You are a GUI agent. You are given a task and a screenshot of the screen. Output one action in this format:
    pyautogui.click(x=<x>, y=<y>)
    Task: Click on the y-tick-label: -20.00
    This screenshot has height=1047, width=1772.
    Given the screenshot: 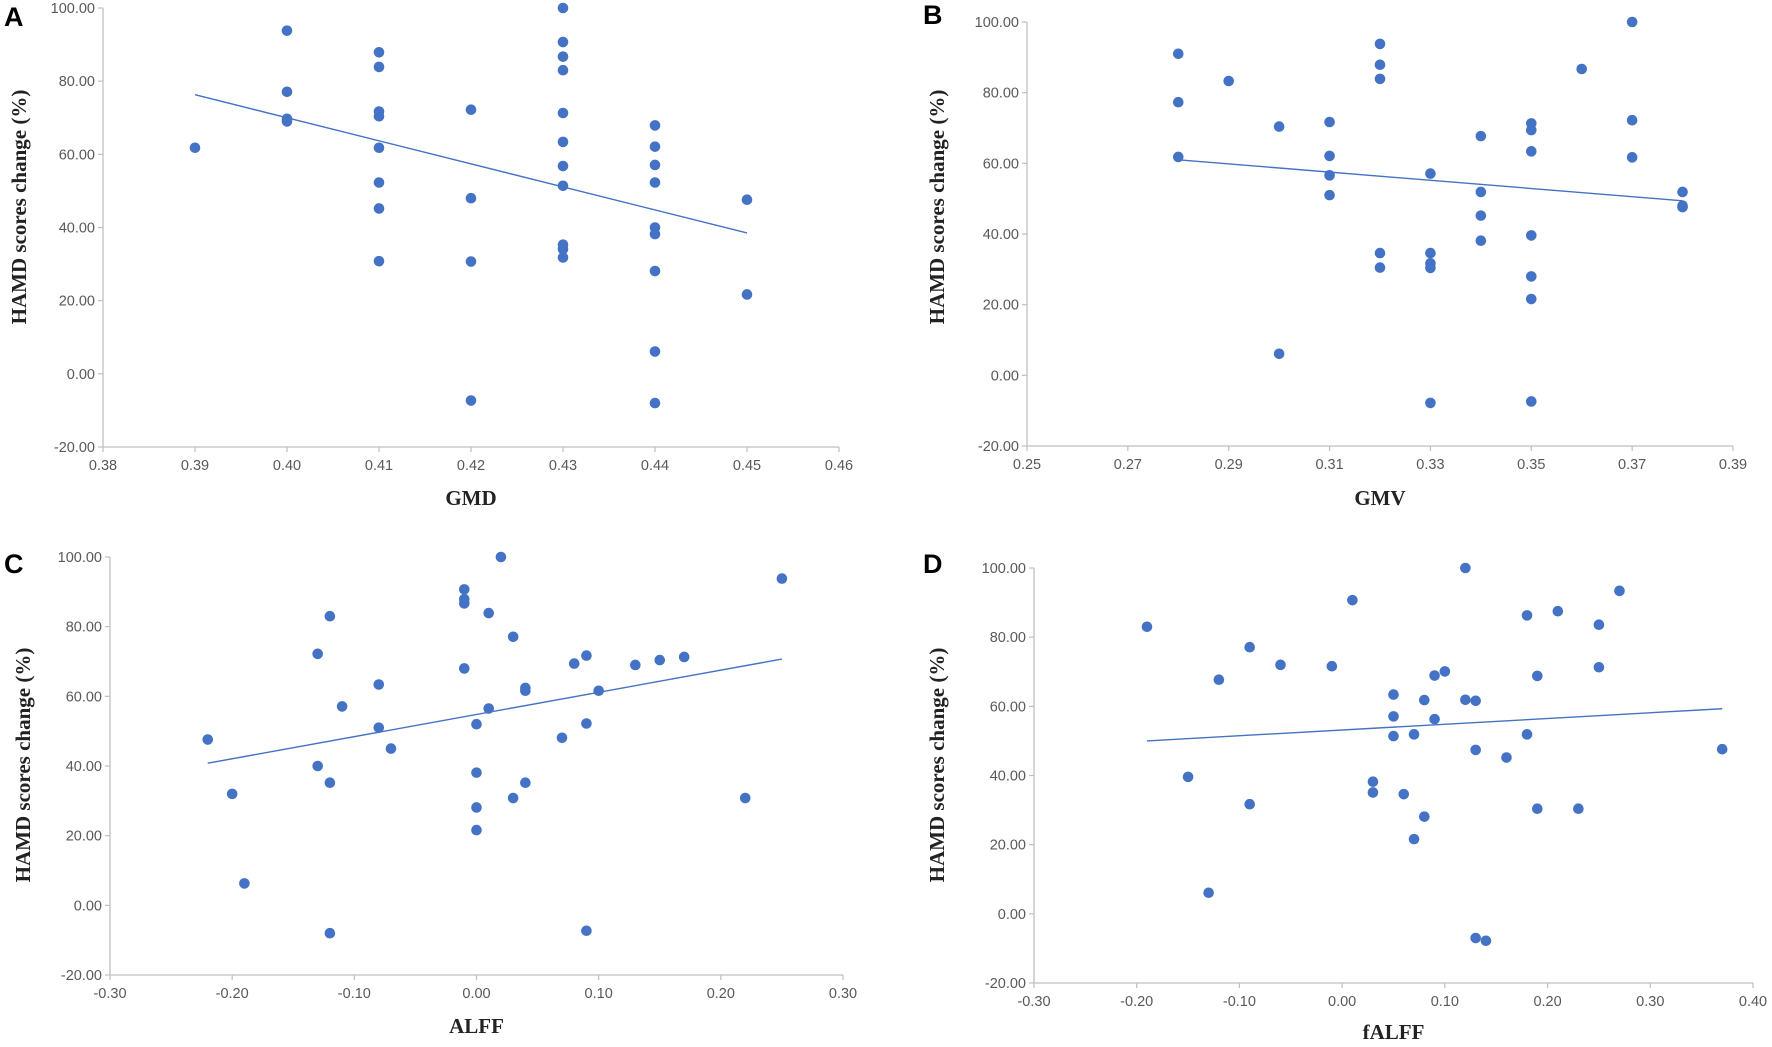 What is the action you would take?
    pyautogui.click(x=74, y=448)
    